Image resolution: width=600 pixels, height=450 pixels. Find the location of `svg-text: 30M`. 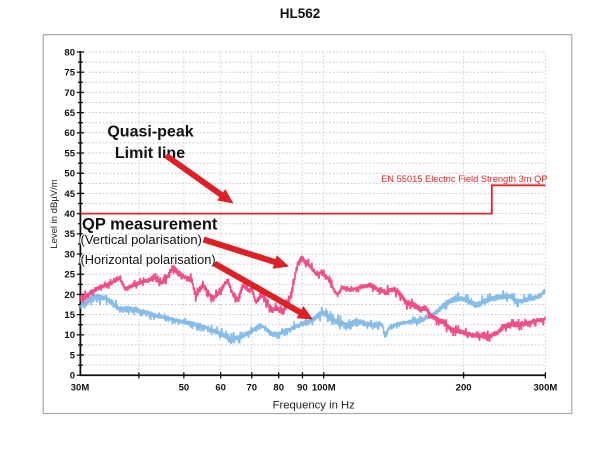

svg-text: 30M is located at coordinates (80, 388).